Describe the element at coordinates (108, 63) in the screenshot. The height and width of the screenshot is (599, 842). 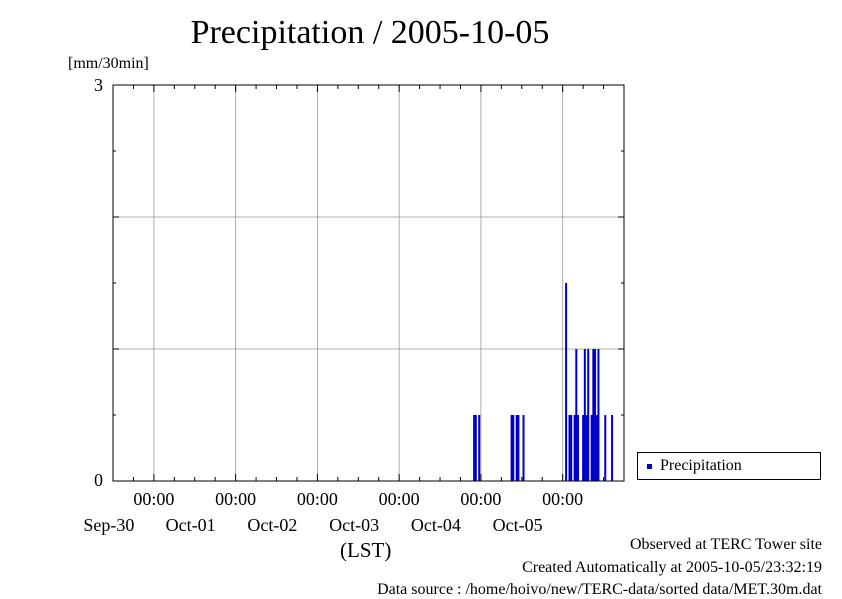
I see `y-axis-unit: [mm/30min]` at that location.